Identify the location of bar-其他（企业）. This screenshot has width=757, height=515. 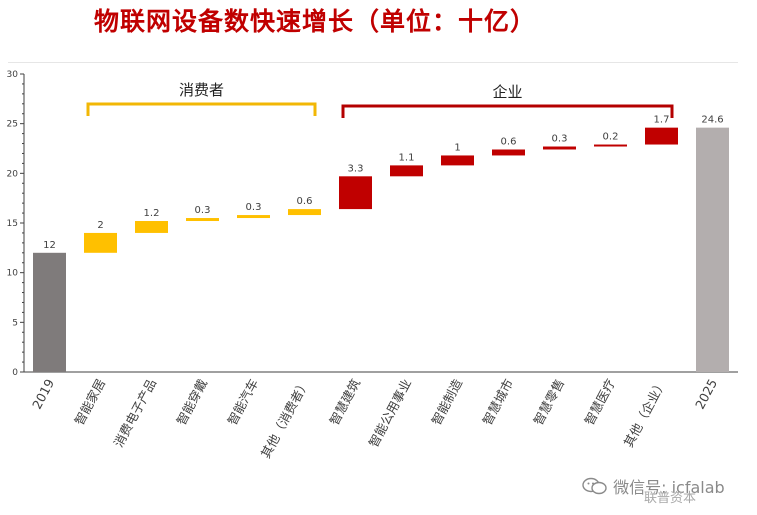
(661, 136).